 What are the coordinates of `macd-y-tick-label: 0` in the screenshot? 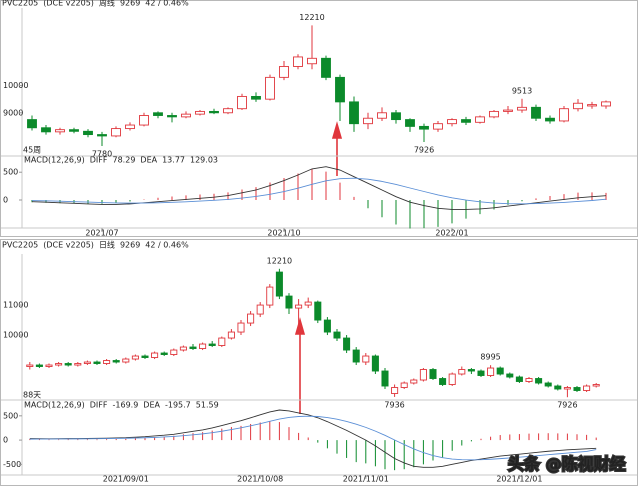 It's located at (5, 440).